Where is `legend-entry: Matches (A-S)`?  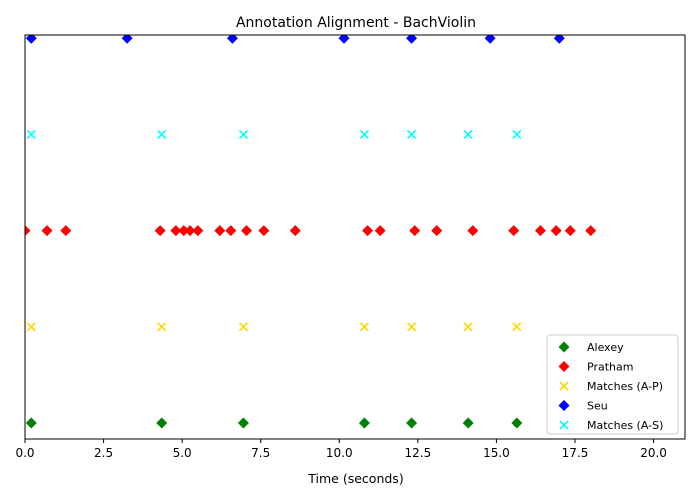 legend-entry: Matches (A-S) is located at coordinates (611, 425).